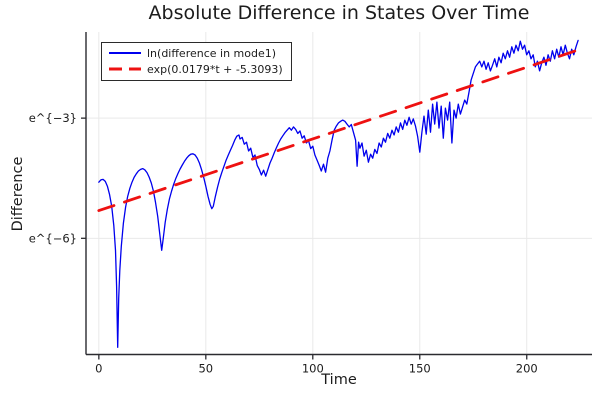  I want to click on x-tick-label: 150, so click(420, 369).